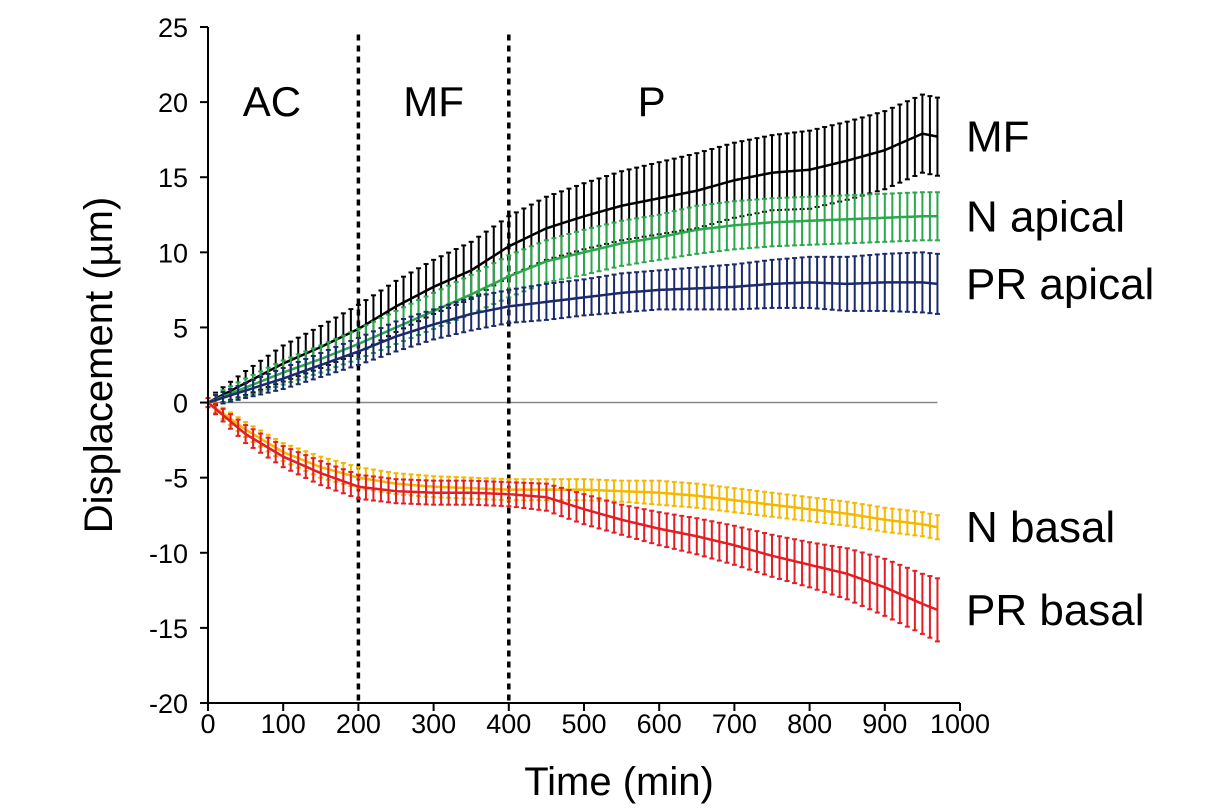 The image size is (1216, 809). Describe the element at coordinates (809, 724) in the screenshot. I see `x-tick-label: 800` at that location.